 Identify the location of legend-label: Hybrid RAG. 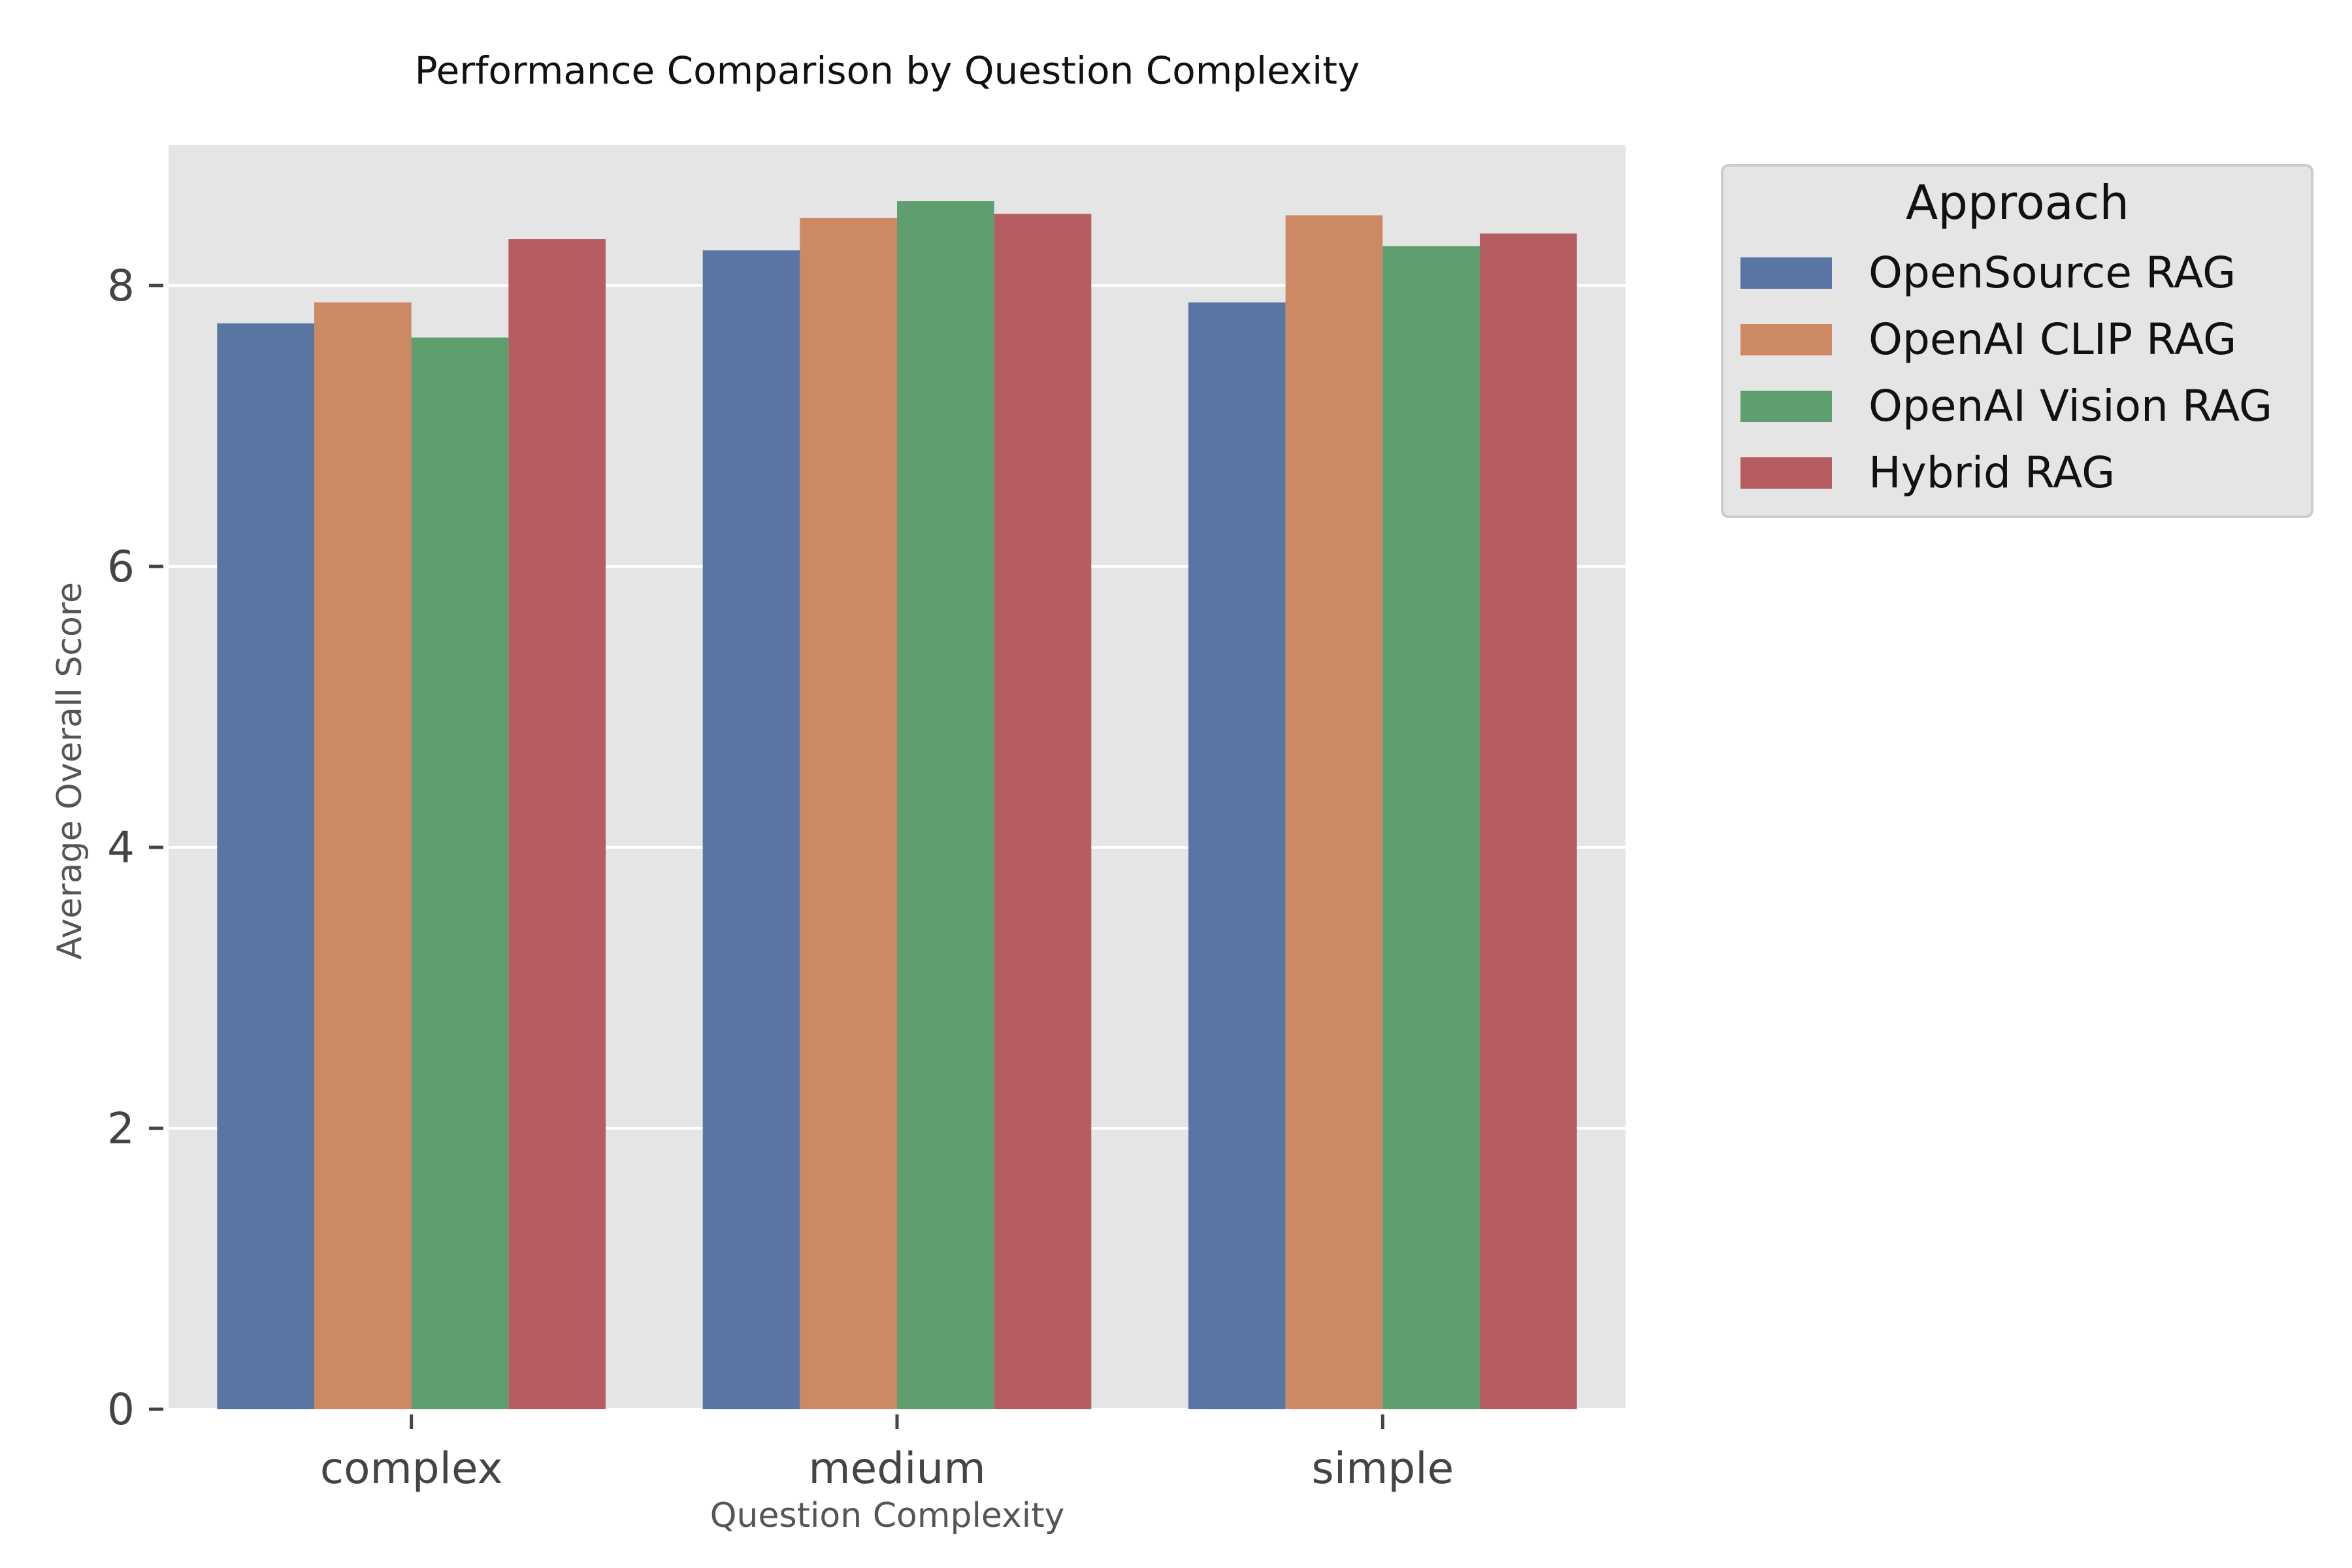
(1992, 473).